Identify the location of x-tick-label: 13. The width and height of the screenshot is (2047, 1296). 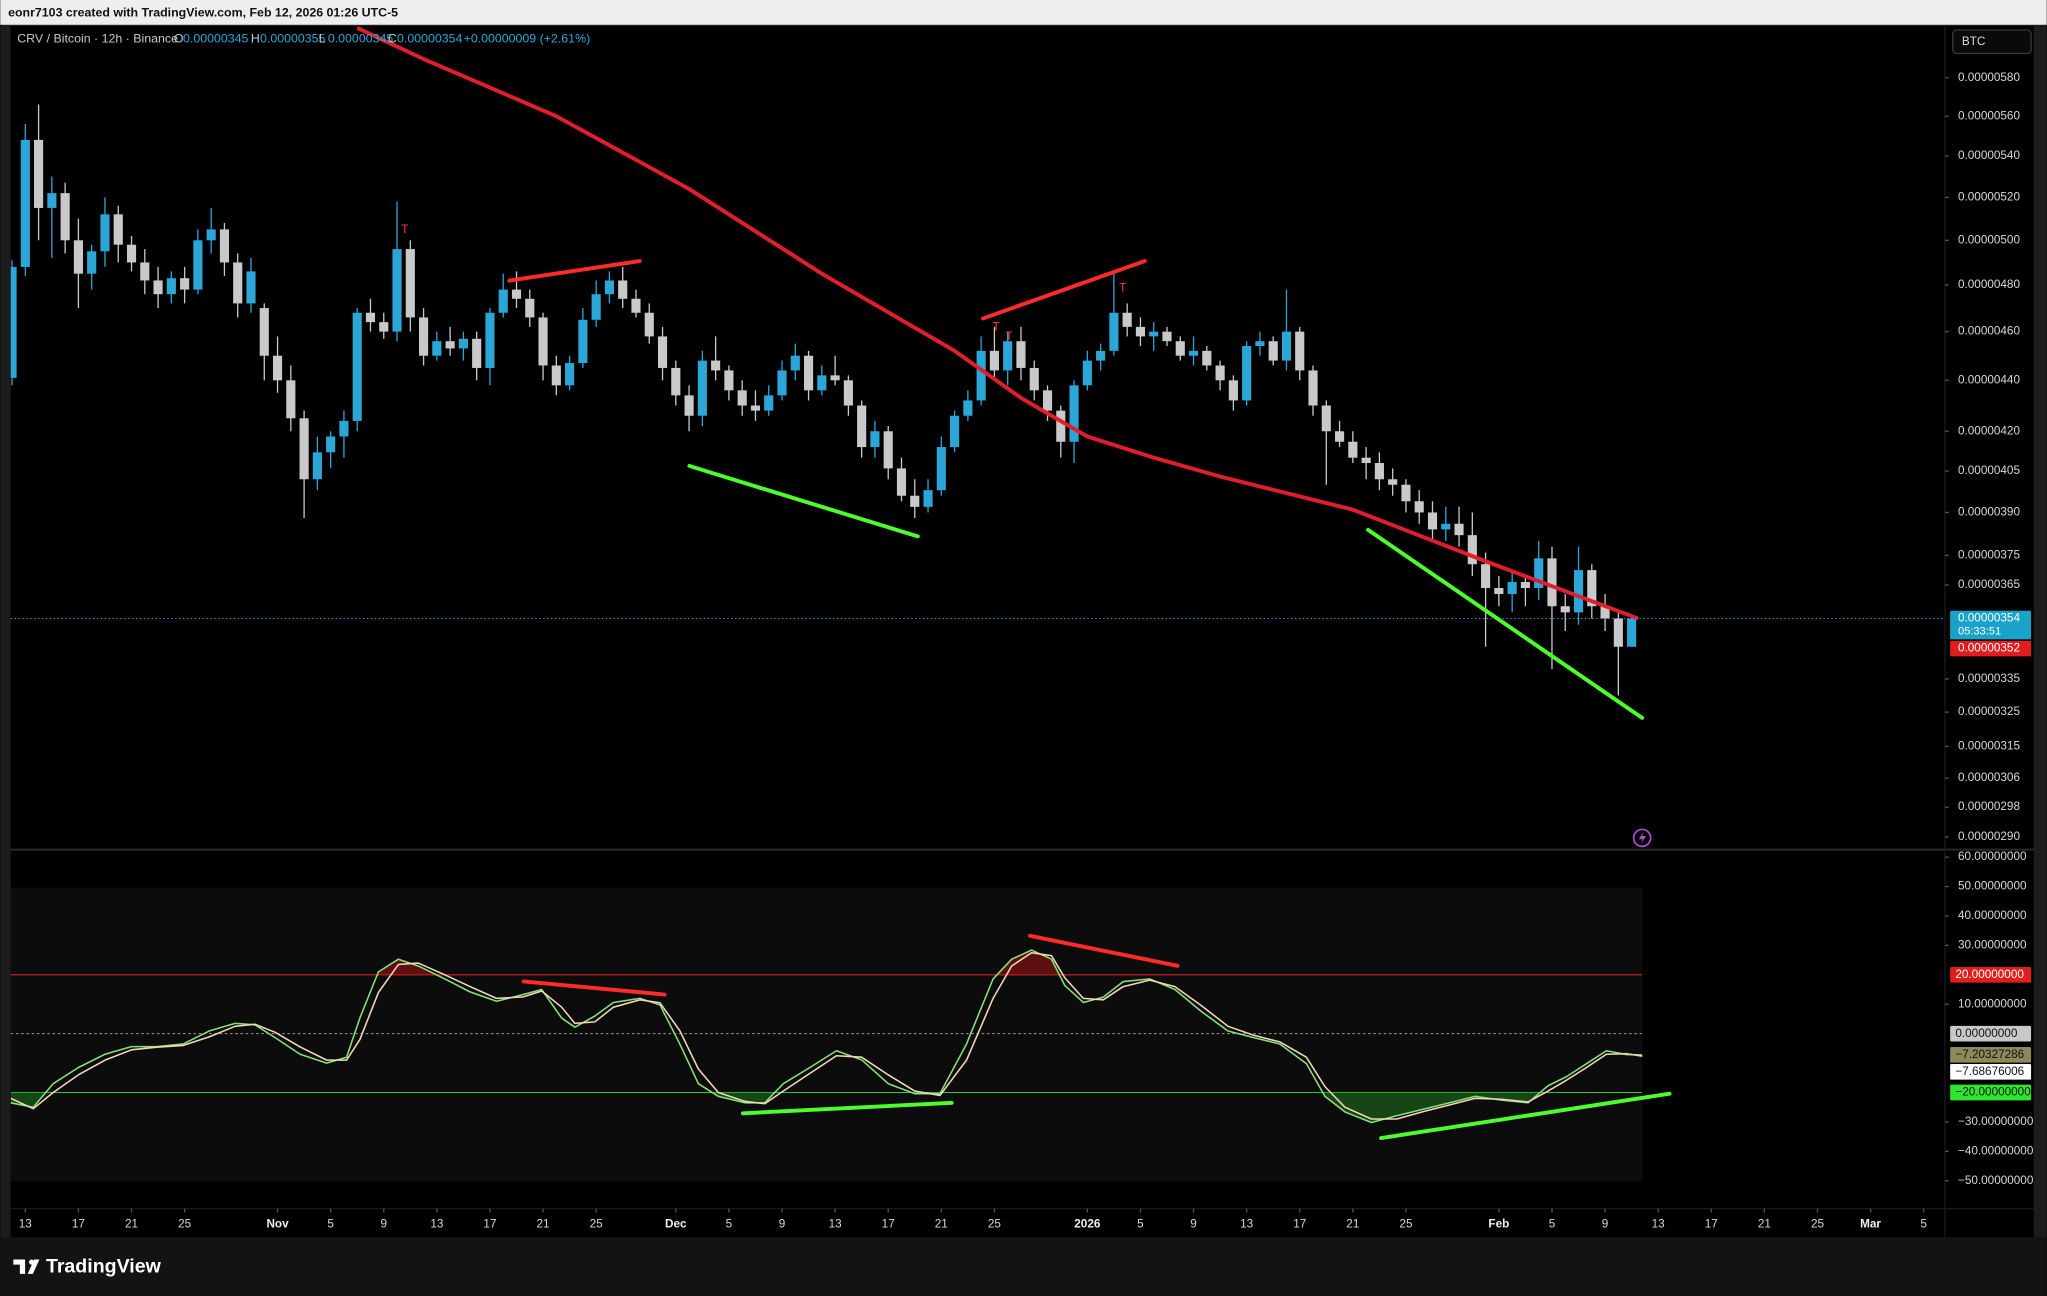
(437, 1223).